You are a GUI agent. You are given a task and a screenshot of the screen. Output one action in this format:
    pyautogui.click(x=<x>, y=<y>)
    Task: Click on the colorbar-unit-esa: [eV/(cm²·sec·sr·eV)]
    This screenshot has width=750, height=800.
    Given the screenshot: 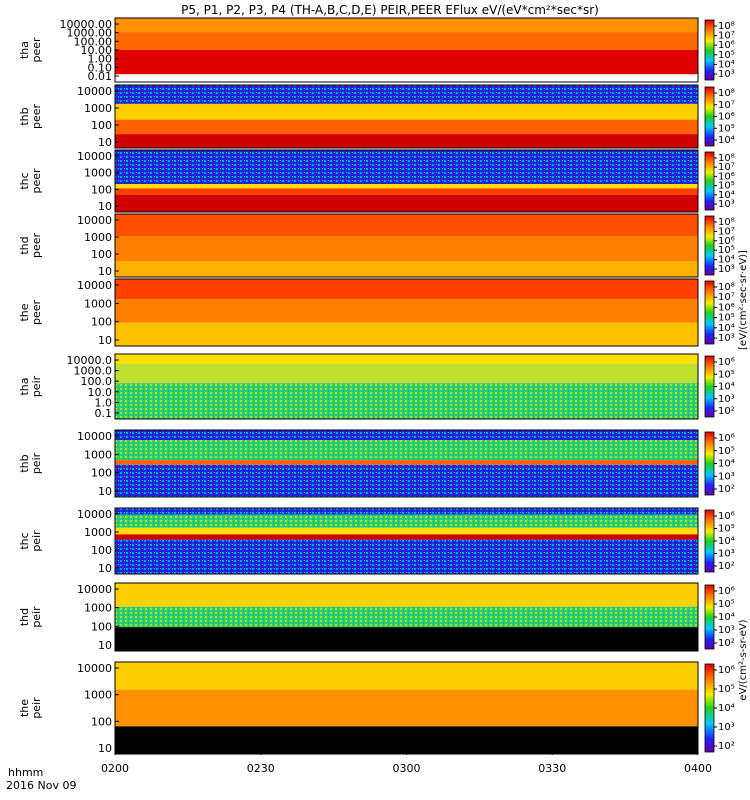 What is the action you would take?
    pyautogui.click(x=743, y=300)
    